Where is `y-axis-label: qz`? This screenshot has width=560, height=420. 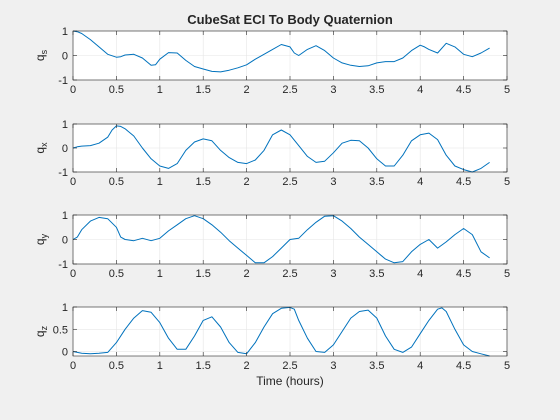 y-axis-label: qz is located at coordinates (41, 331).